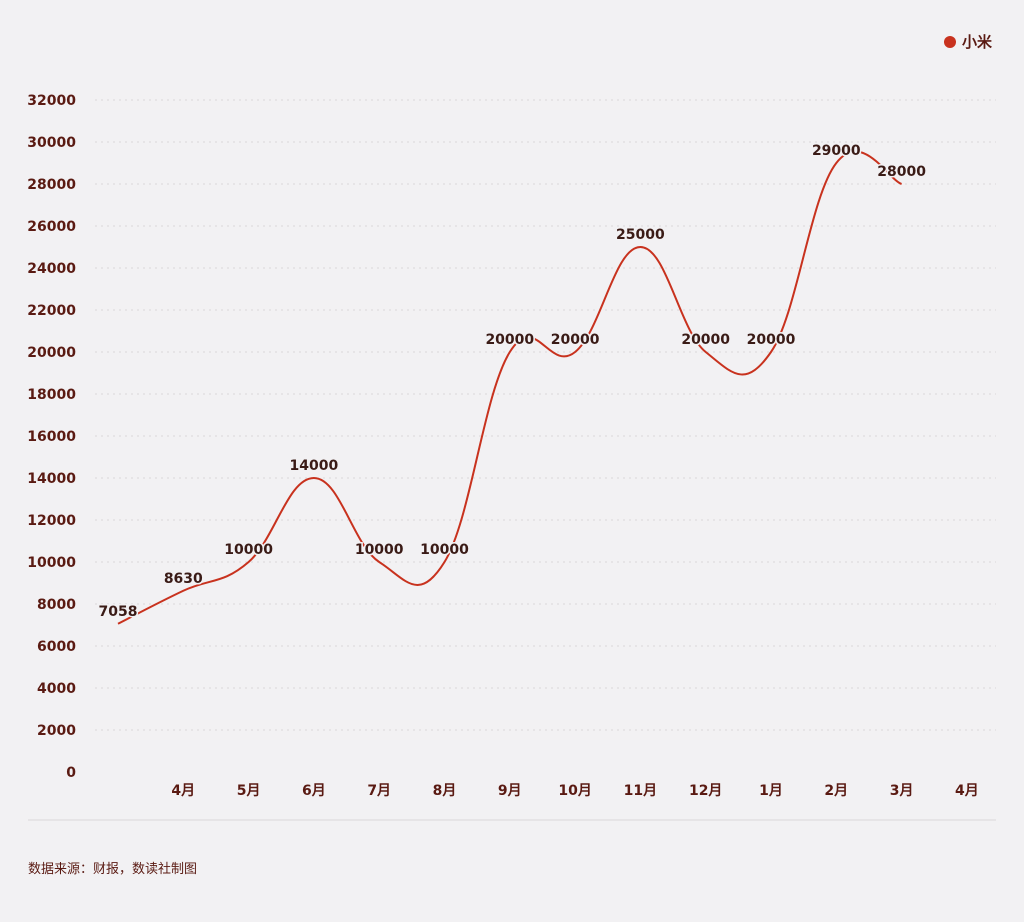 This screenshot has width=1024, height=922. Describe the element at coordinates (51, 311) in the screenshot. I see `y-tick-label: 22000` at that location.